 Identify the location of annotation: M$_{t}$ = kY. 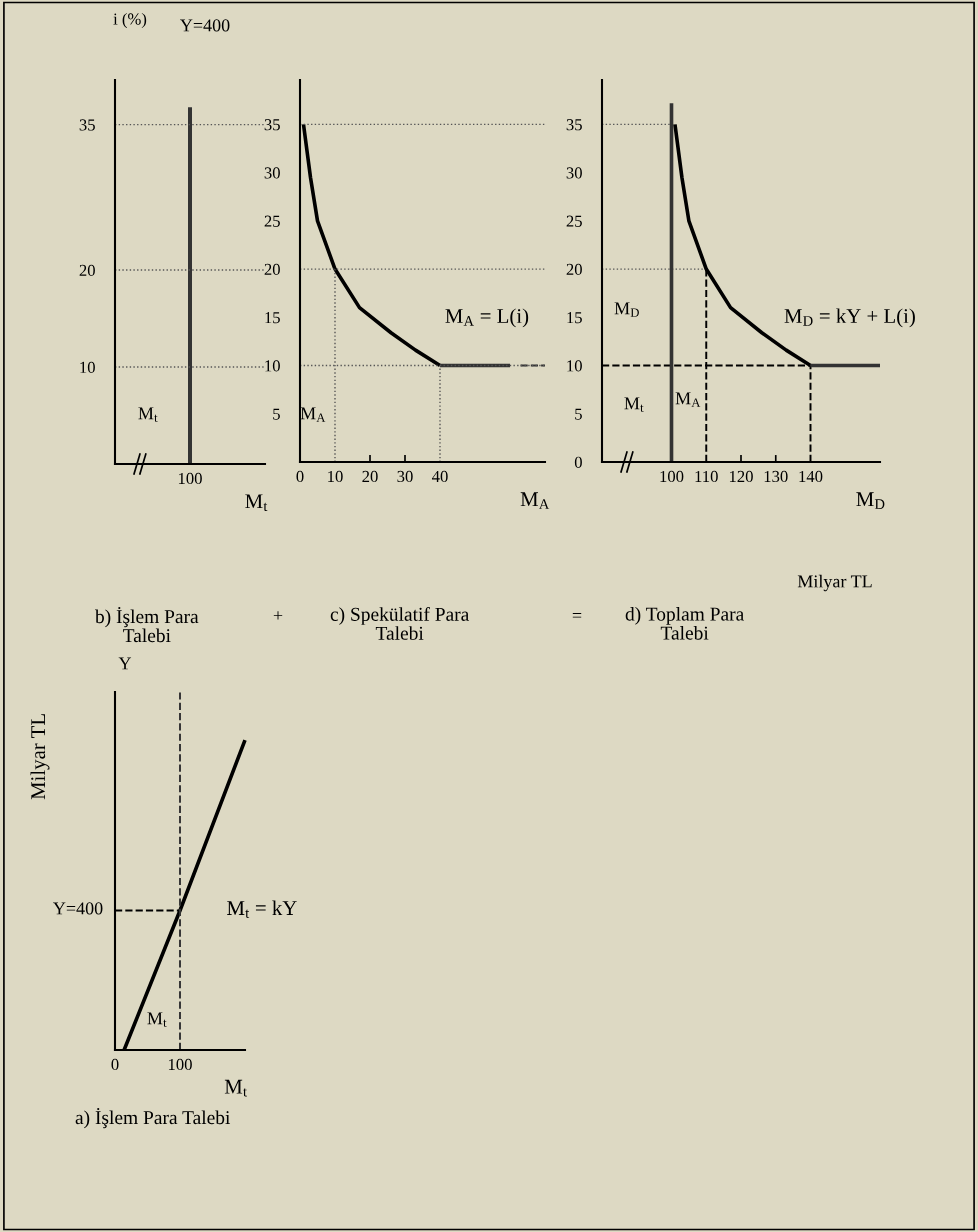
(262, 909).